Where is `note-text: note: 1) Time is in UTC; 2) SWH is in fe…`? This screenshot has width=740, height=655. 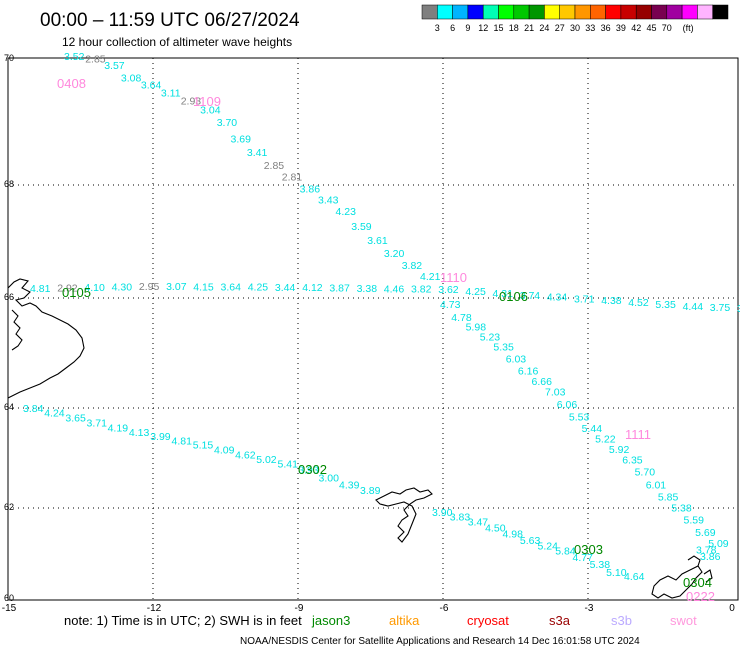 note-text: note: 1) Time is in UTC; 2) SWH is in fe… is located at coordinates (183, 620).